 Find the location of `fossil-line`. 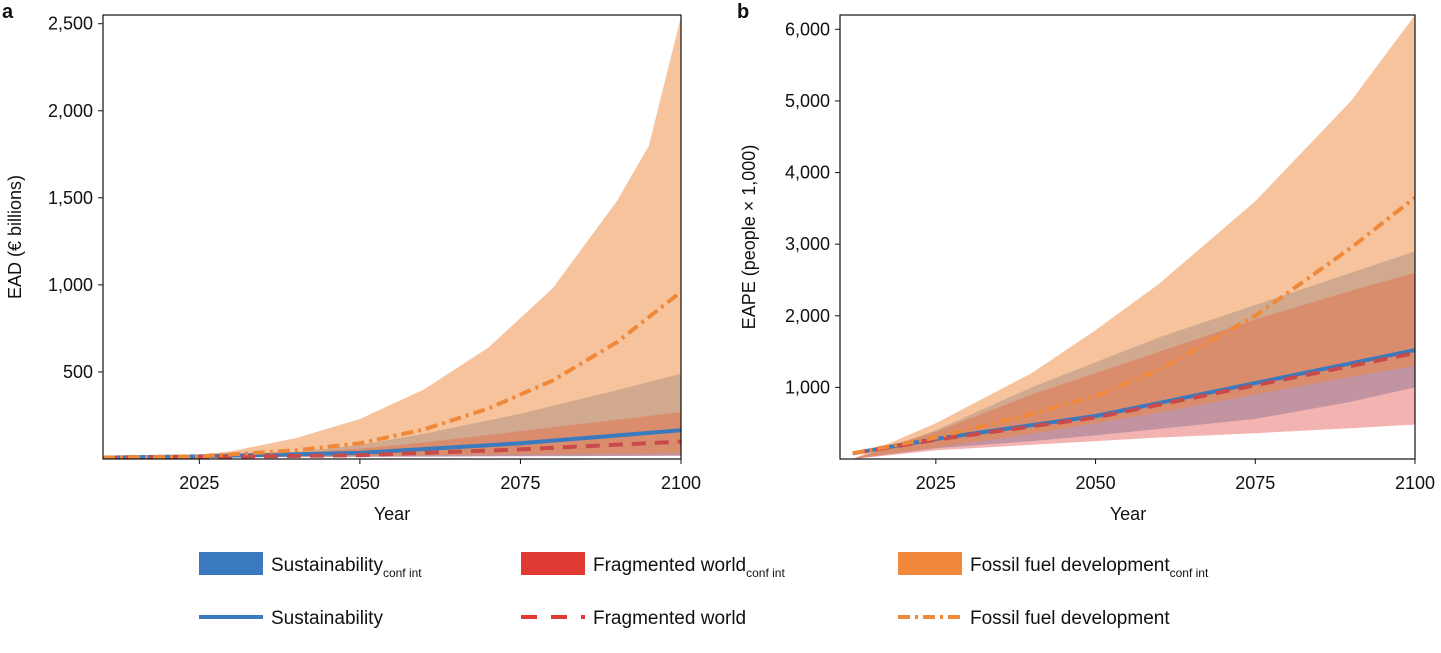

fossil-line is located at coordinates (392, 374).